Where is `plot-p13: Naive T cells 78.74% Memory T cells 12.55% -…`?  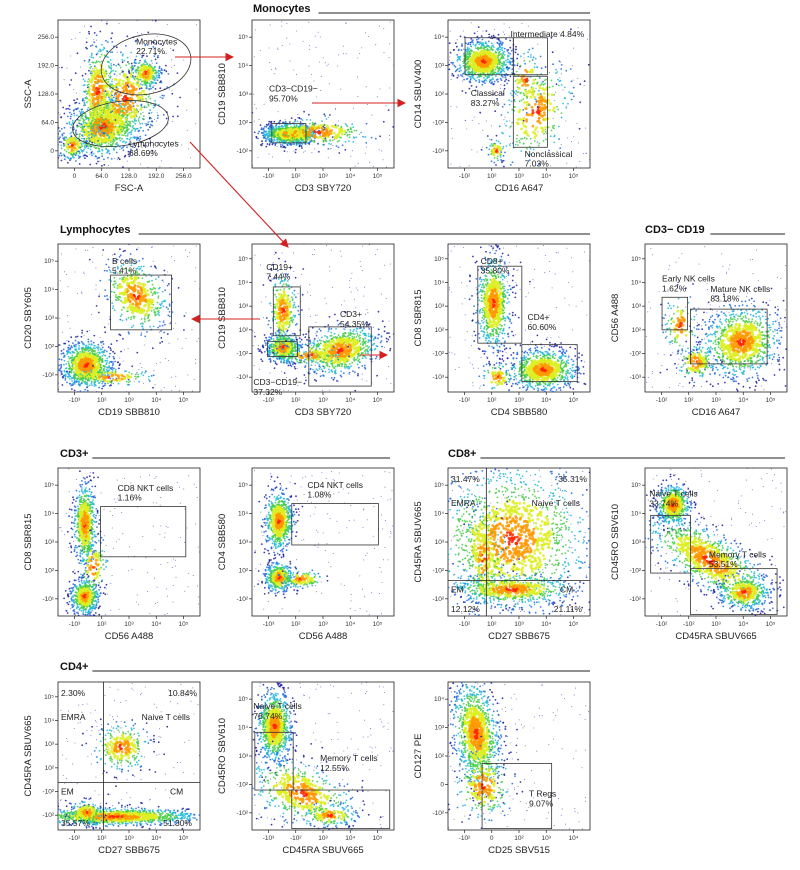
plot-p13: Naive T cells 78.74% Memory T cells 12.55% -… is located at coordinates (306, 768).